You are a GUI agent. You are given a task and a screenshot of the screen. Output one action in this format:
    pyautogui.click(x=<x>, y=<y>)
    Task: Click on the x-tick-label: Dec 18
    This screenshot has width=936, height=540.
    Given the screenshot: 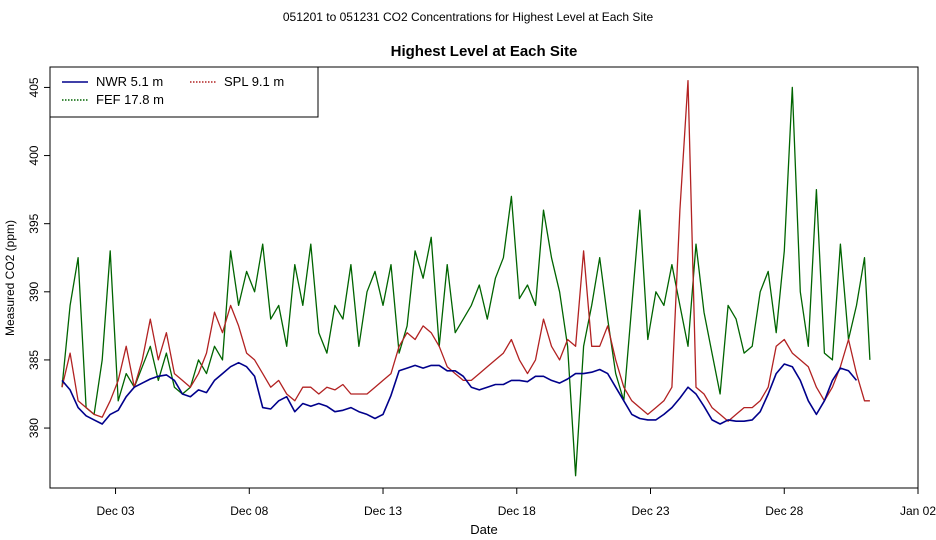 What is the action you would take?
    pyautogui.click(x=517, y=511)
    